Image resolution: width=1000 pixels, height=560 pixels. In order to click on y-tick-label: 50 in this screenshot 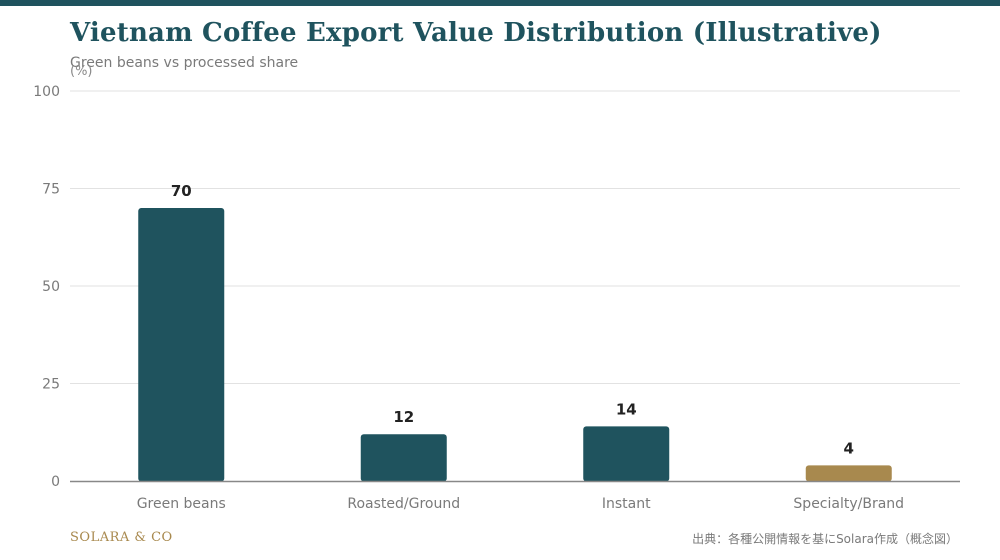, I will do `click(51, 287)`.